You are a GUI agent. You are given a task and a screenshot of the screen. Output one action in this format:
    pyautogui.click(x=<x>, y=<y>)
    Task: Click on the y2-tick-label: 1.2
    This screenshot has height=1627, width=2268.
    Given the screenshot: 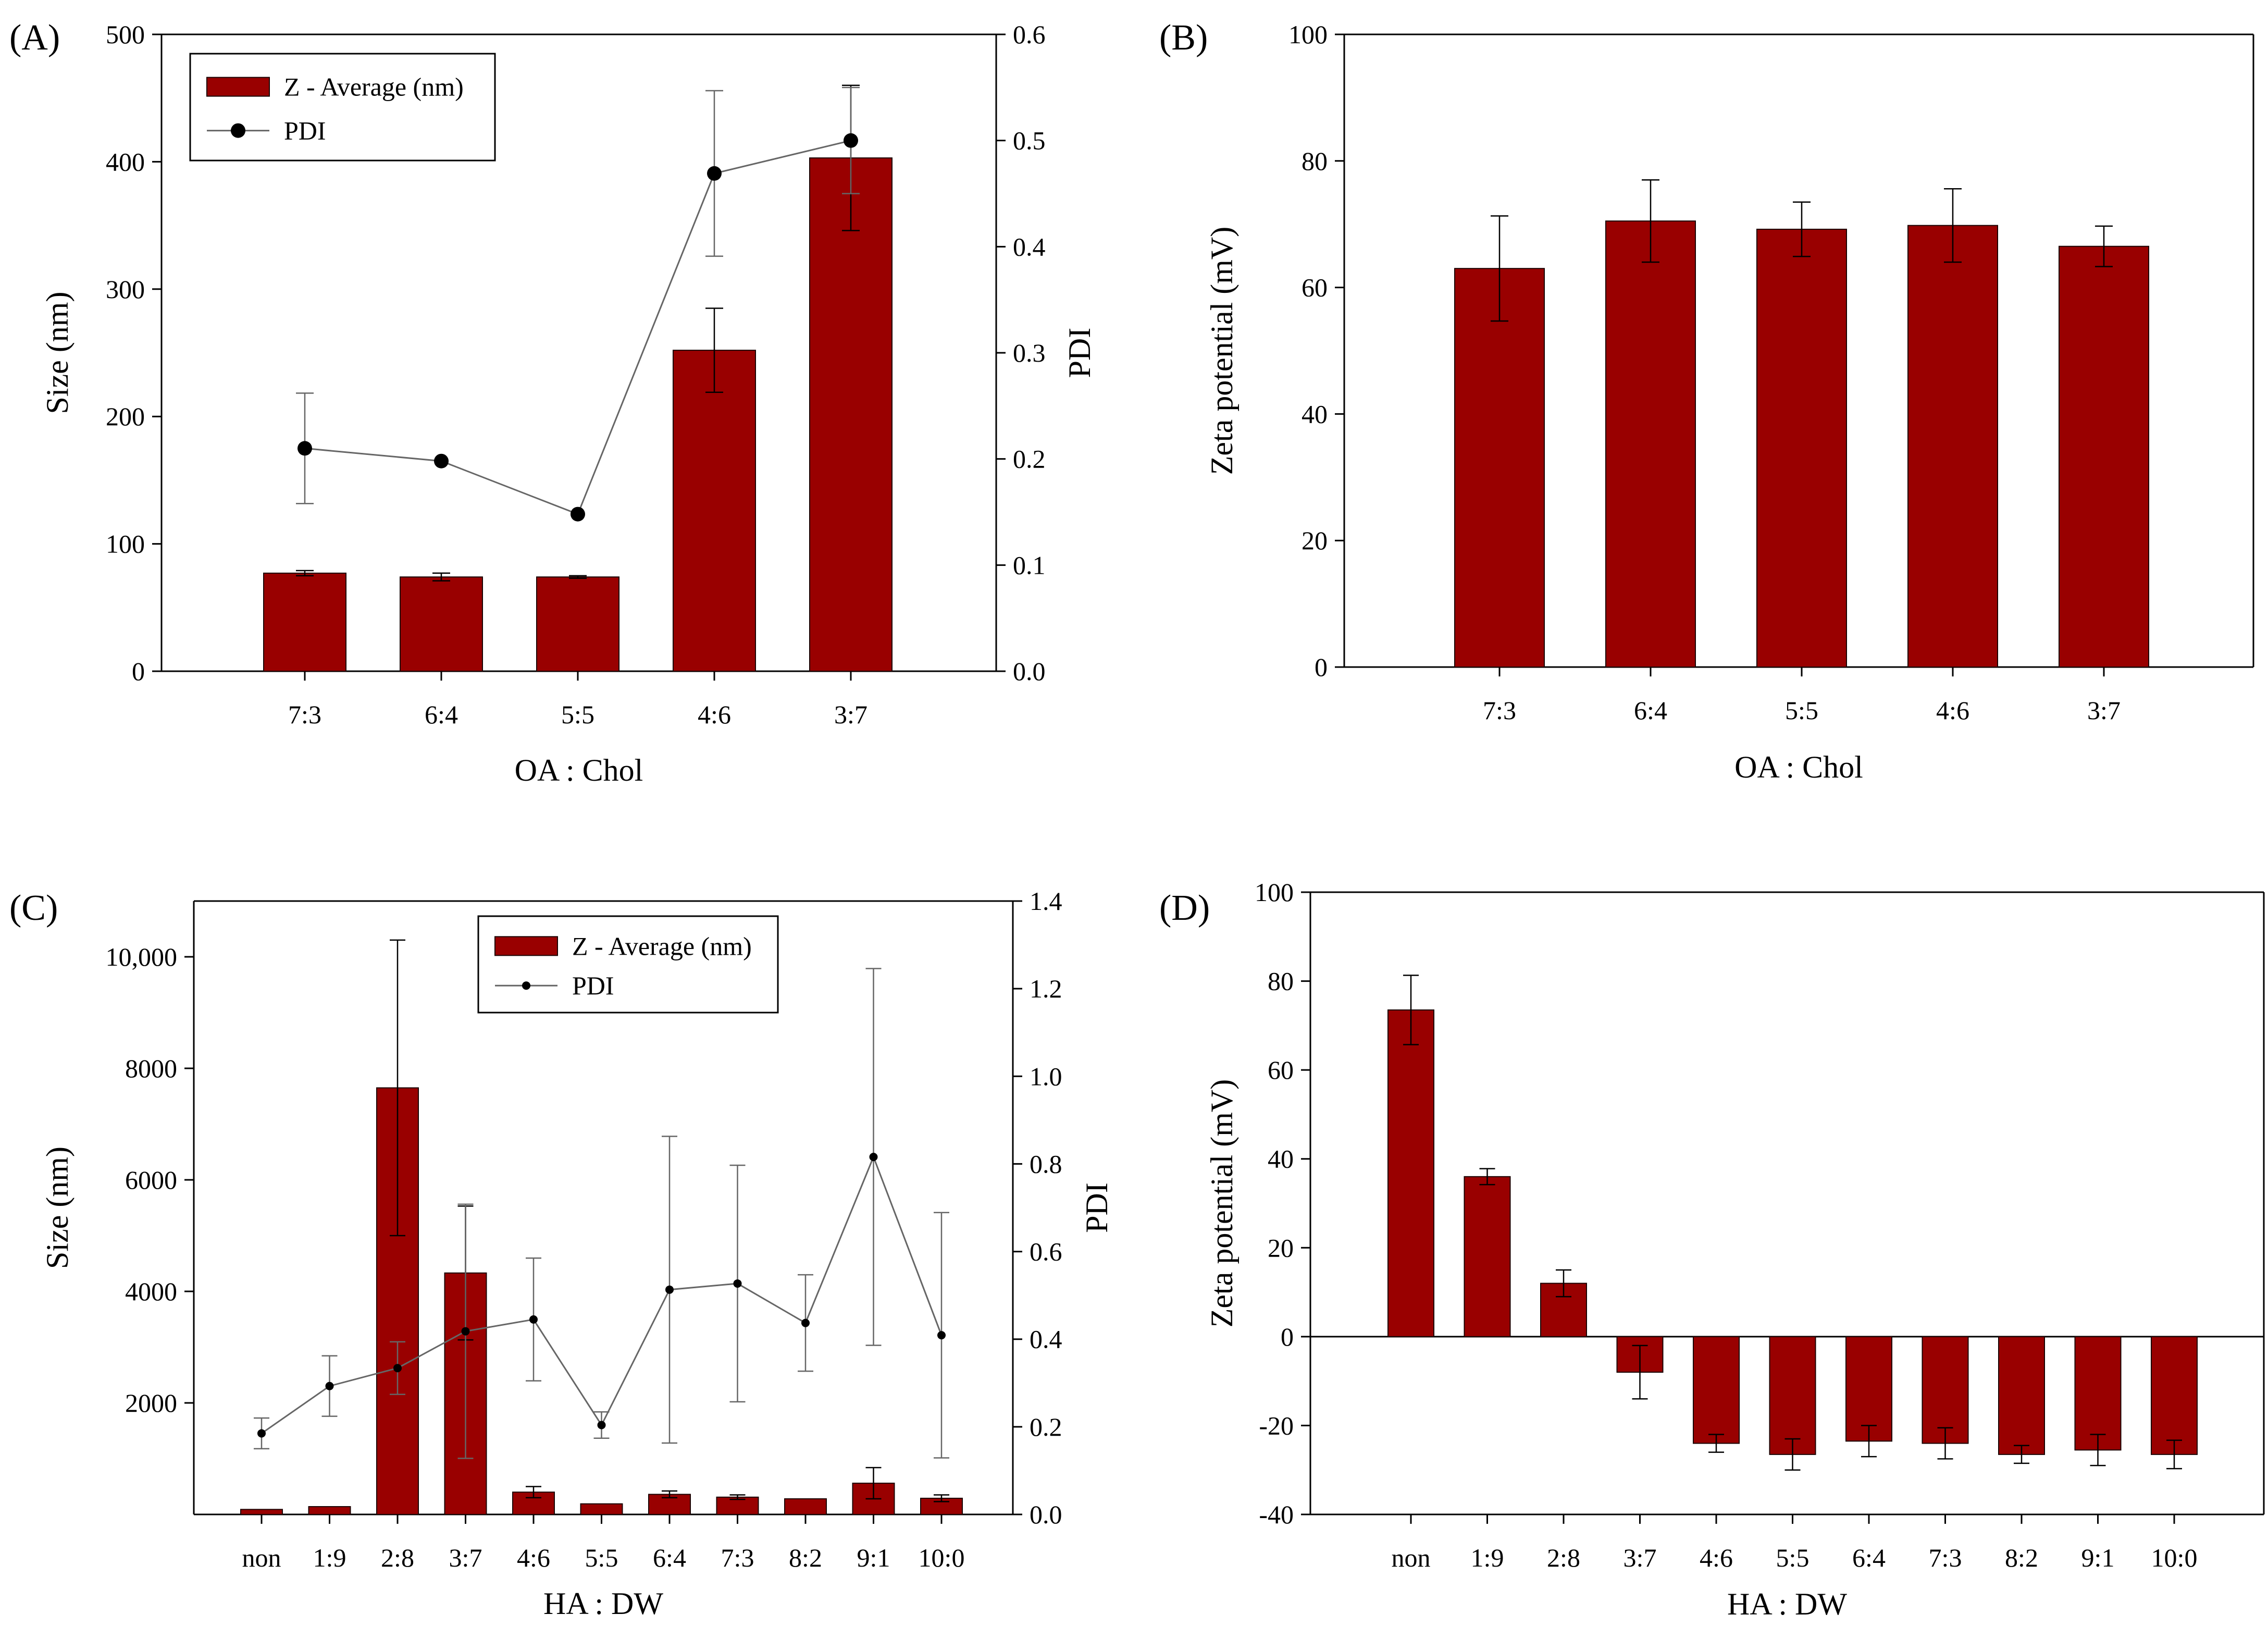 What is the action you would take?
    pyautogui.click(x=1046, y=988)
    